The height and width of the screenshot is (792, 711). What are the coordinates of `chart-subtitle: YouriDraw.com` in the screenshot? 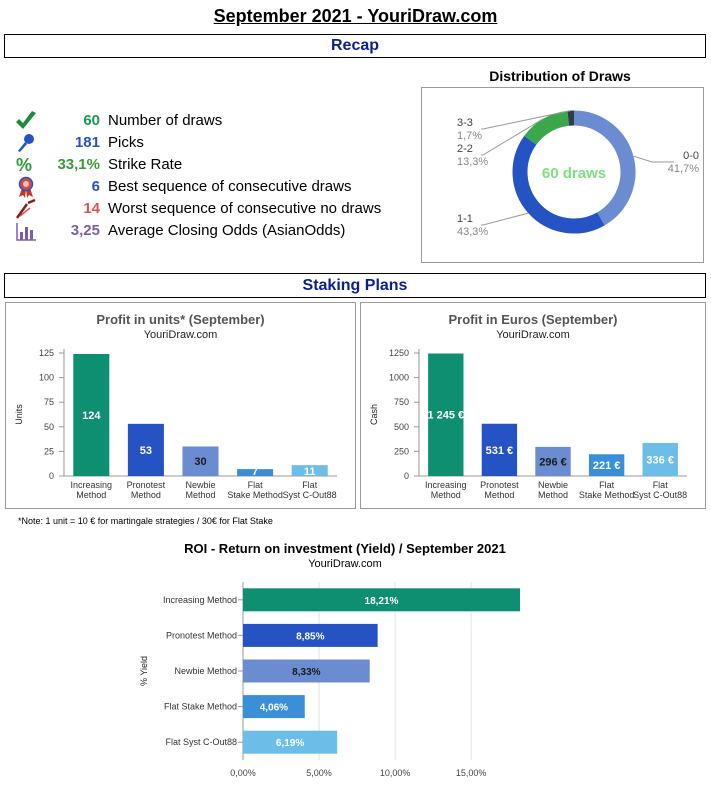 It's located at (181, 335).